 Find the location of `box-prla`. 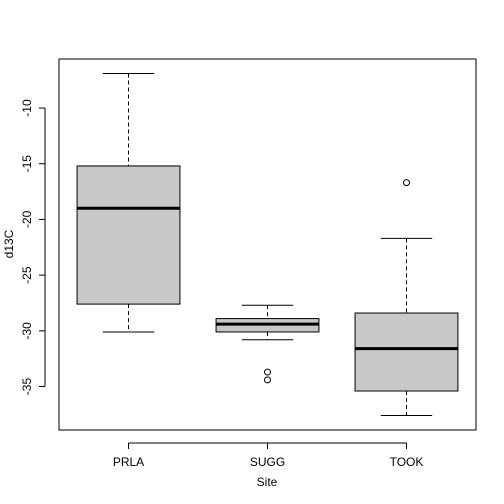

box-prla is located at coordinates (128, 235).